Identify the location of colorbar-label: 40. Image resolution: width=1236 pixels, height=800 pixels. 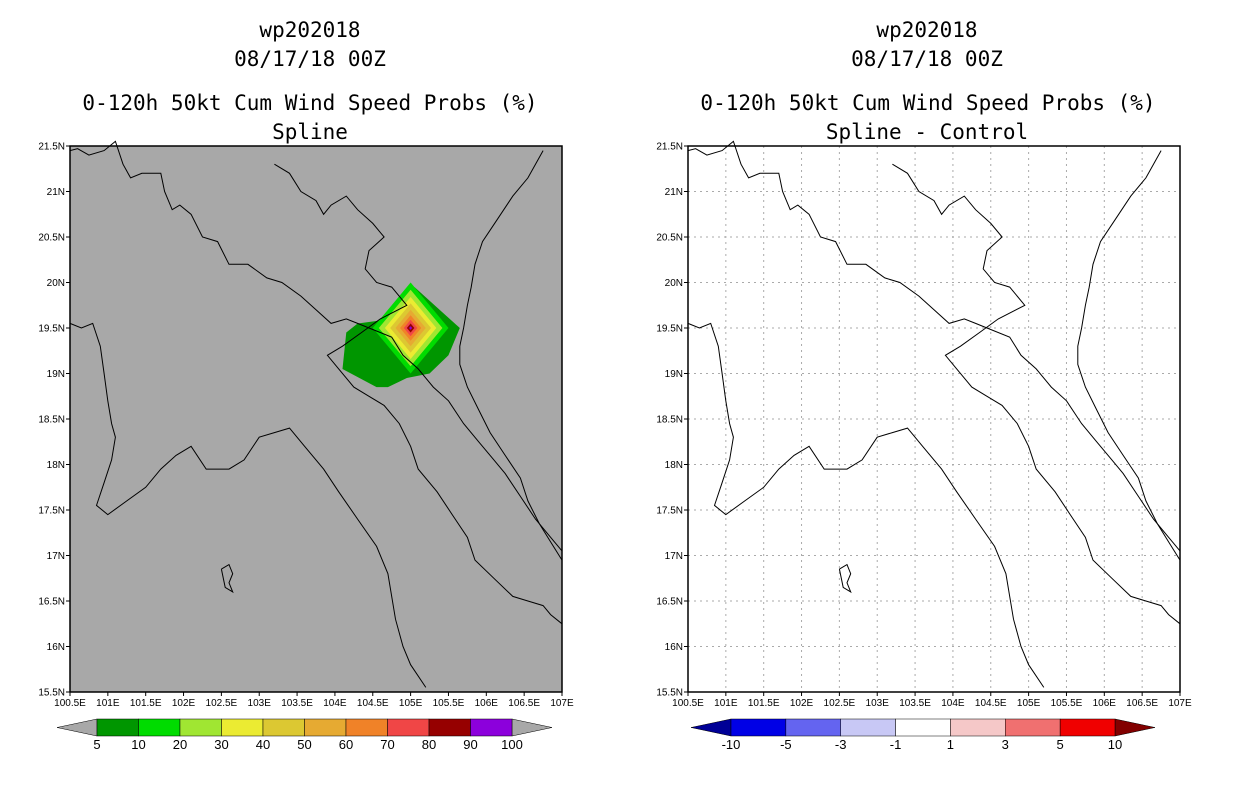
(263, 744).